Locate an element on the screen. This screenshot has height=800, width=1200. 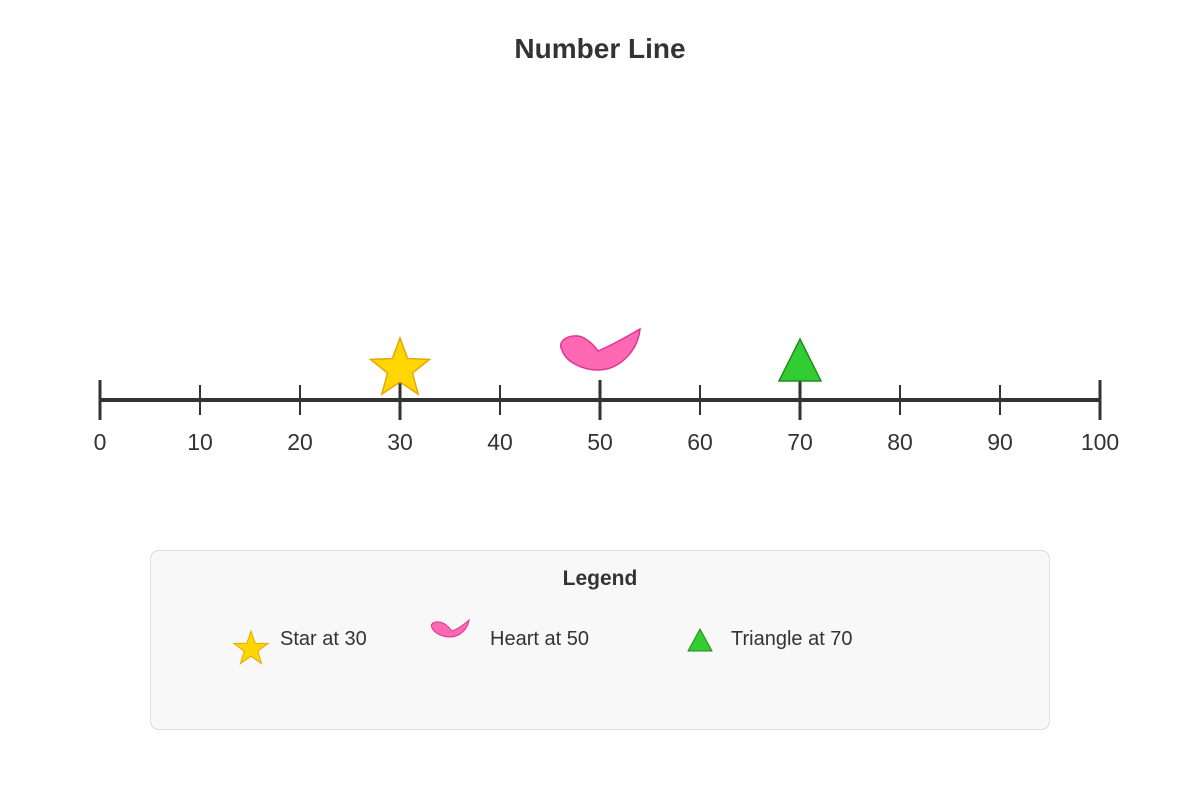
tick-label-80: 80 is located at coordinates (900, 442).